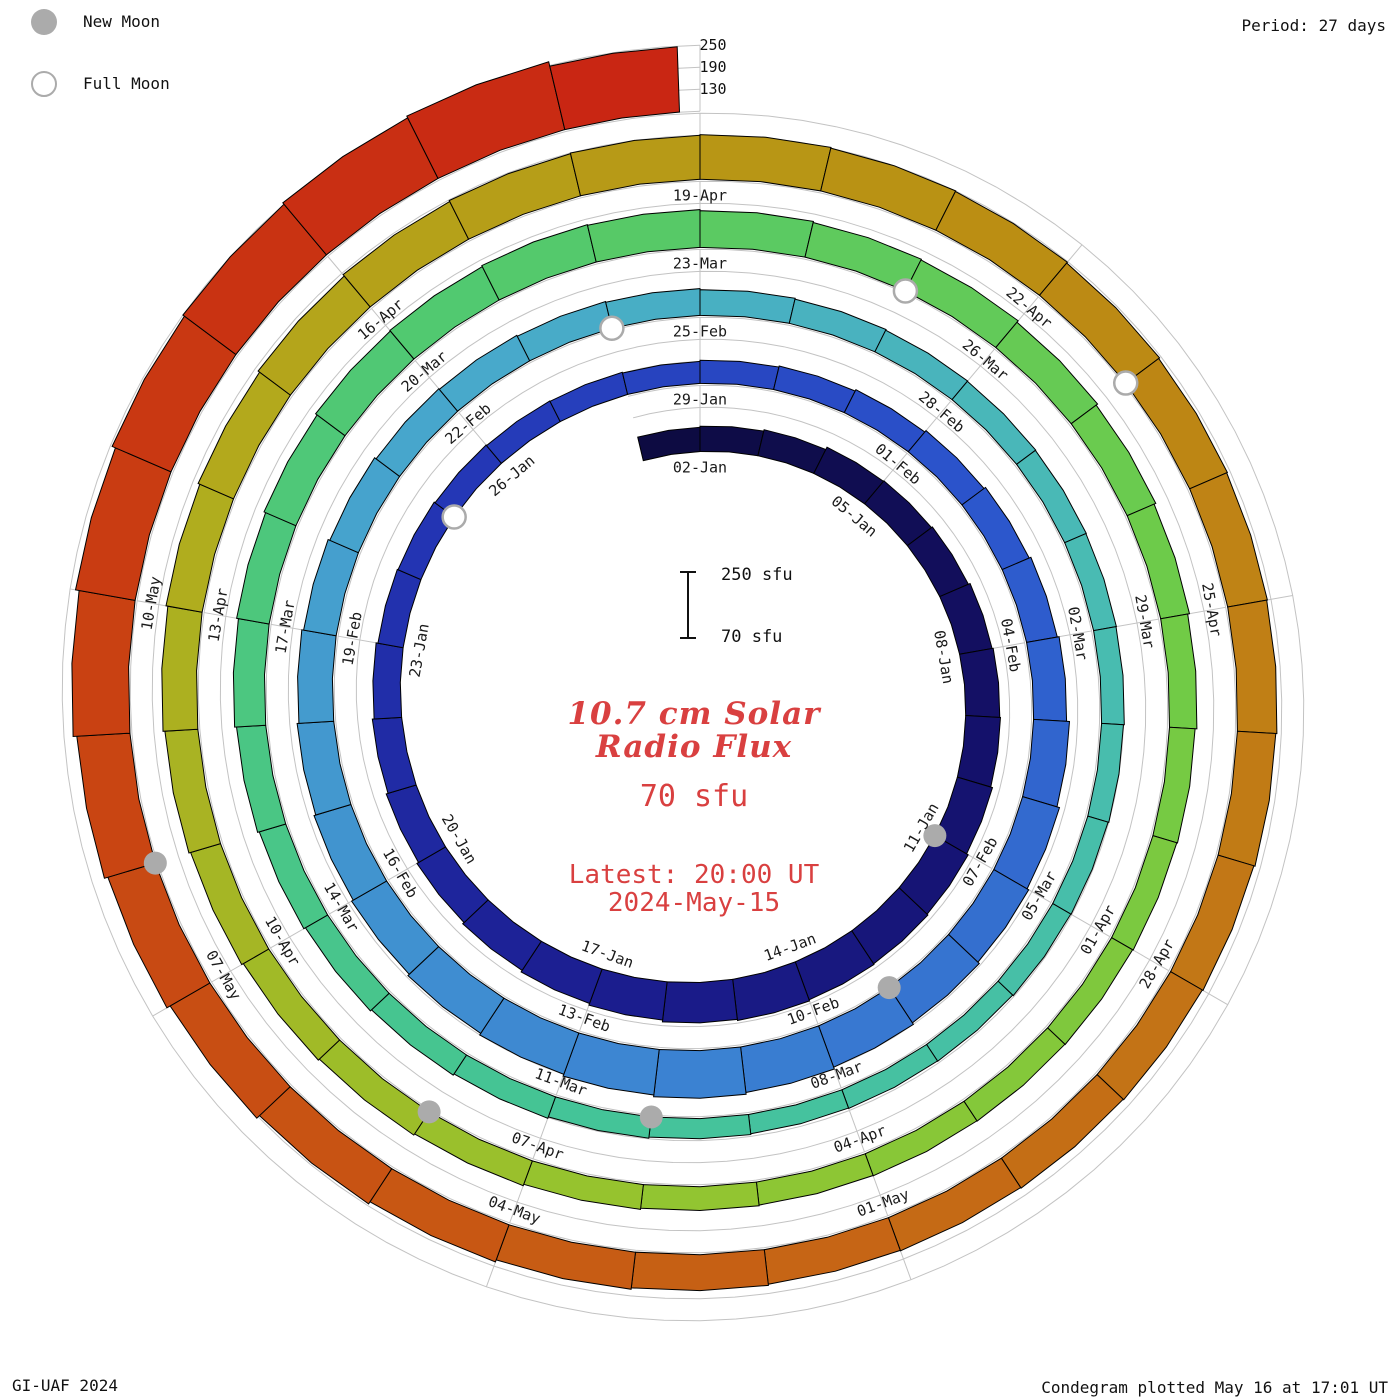 This screenshot has height=1400, width=1400. Describe the element at coordinates (694, 903) in the screenshot. I see `latest-date-label: 2024-May-15` at that location.